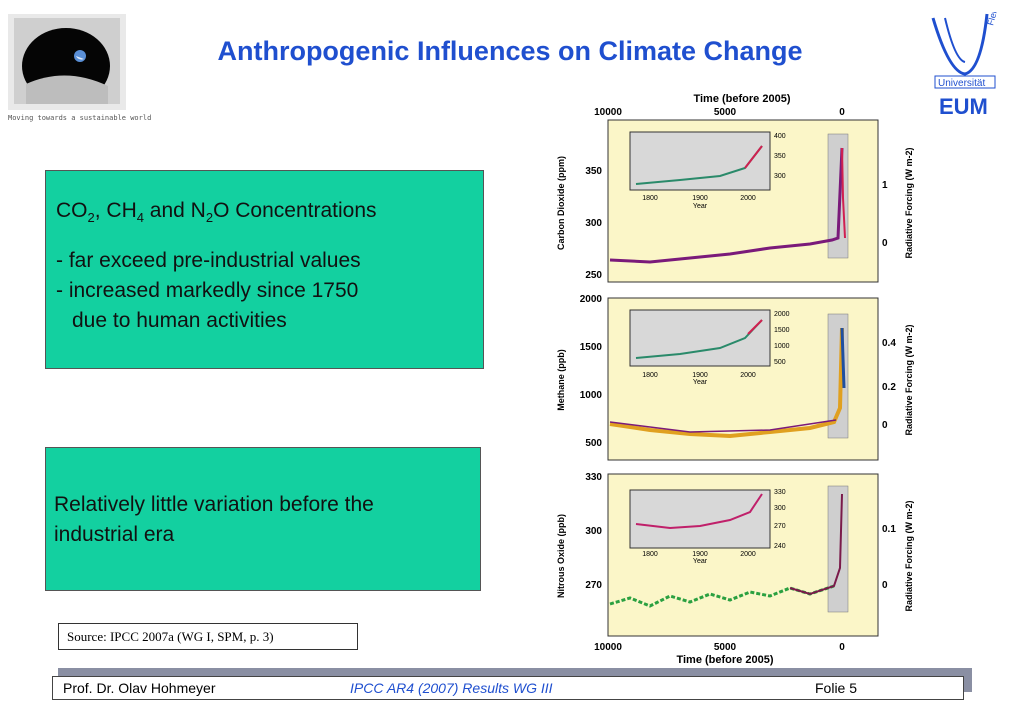  I want to click on svg-text: 250, so click(593, 275).